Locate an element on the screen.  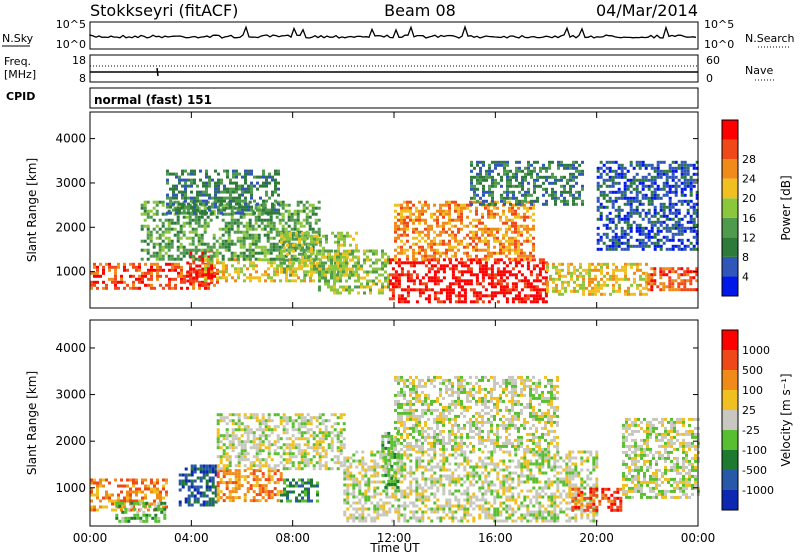
x-tick-label: 08:00 is located at coordinates (292, 538).